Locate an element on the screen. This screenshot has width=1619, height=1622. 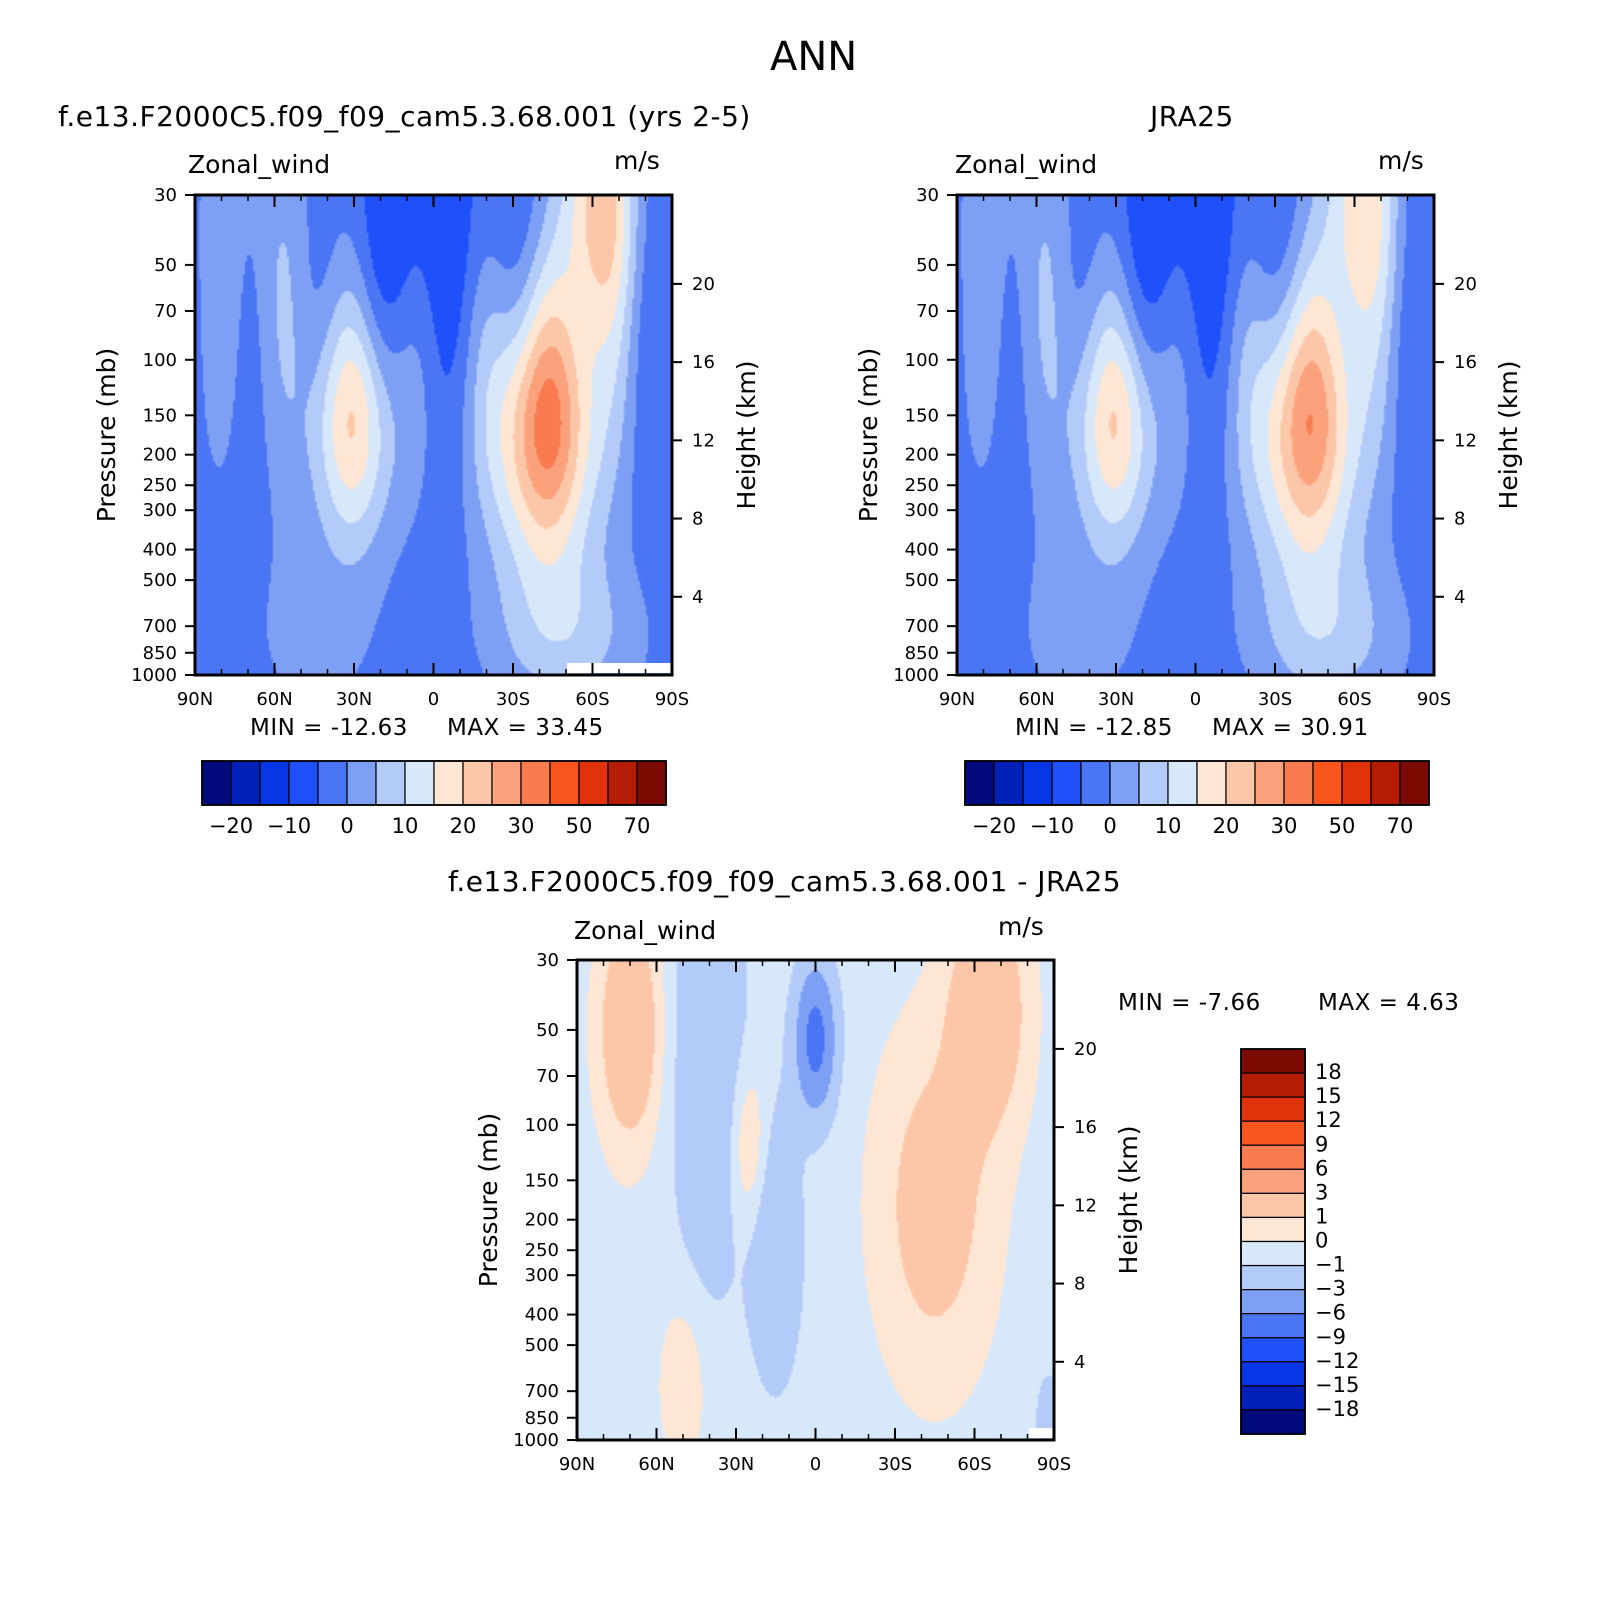
y-tick-label: 250 is located at coordinates (922, 485).